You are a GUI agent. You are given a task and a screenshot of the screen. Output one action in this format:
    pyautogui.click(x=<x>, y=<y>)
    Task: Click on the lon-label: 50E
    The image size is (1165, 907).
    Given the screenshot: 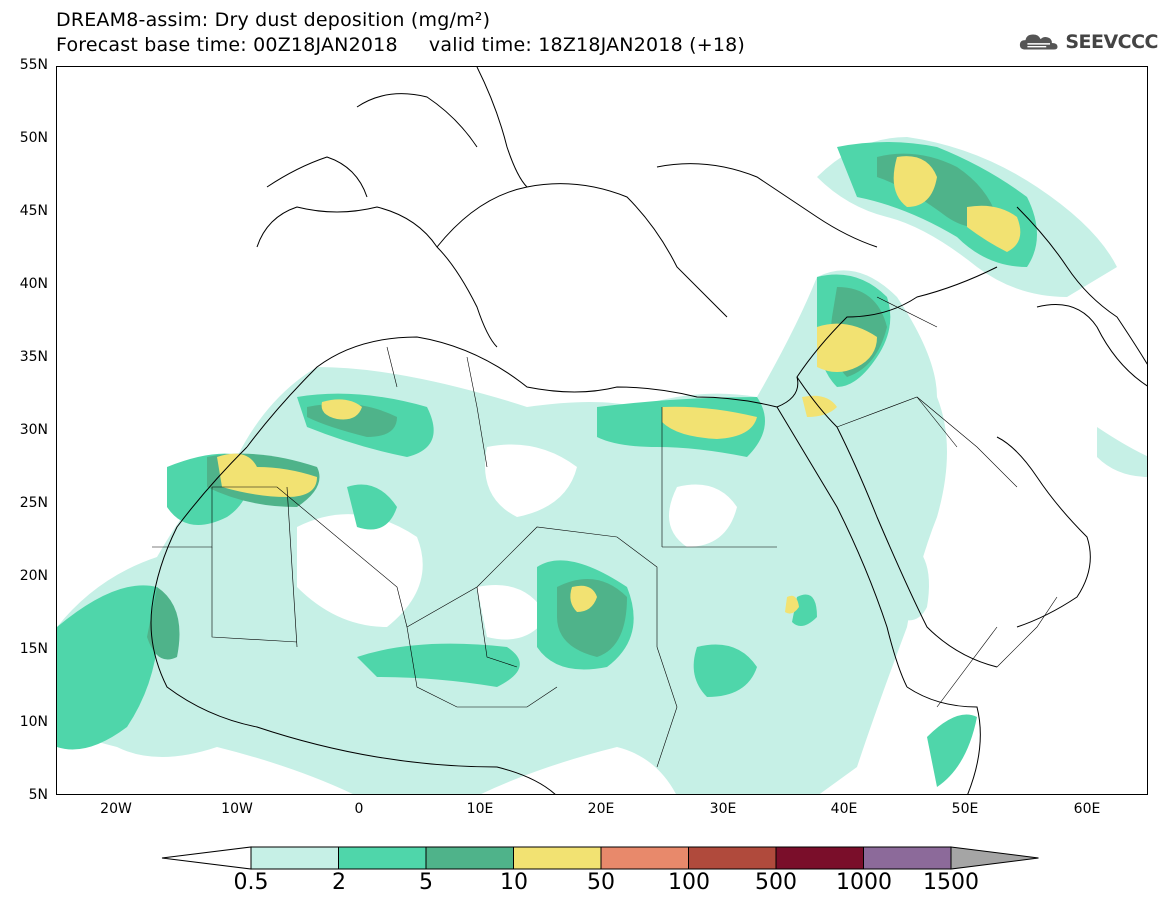 What is the action you would take?
    pyautogui.click(x=965, y=809)
    